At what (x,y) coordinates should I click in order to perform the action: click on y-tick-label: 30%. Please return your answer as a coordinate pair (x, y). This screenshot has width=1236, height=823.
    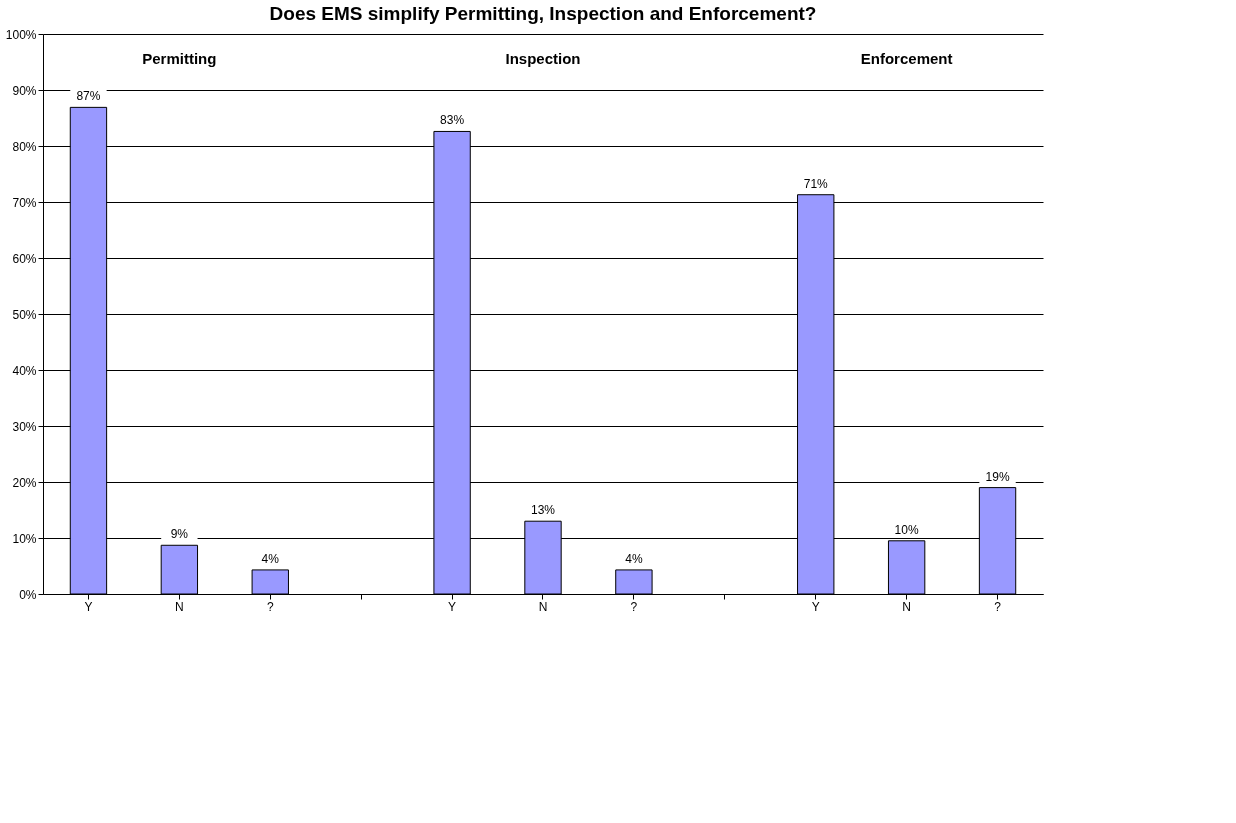
    Looking at the image, I should click on (24, 426).